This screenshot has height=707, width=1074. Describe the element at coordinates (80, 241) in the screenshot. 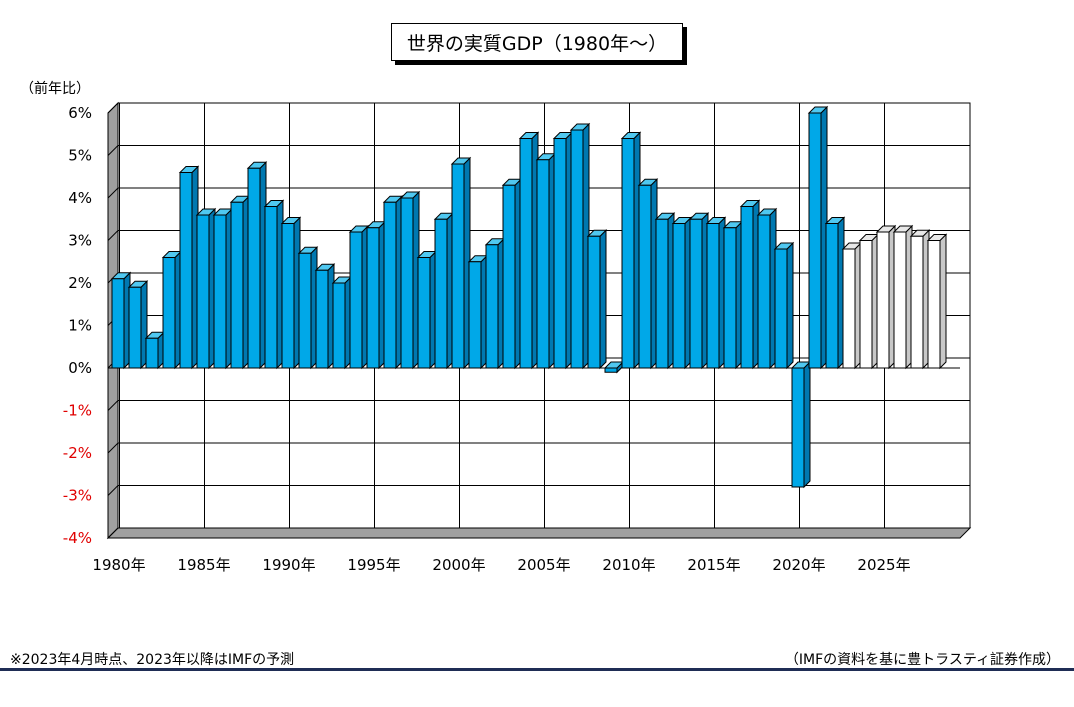

I see `y-tick-label: 3%` at that location.